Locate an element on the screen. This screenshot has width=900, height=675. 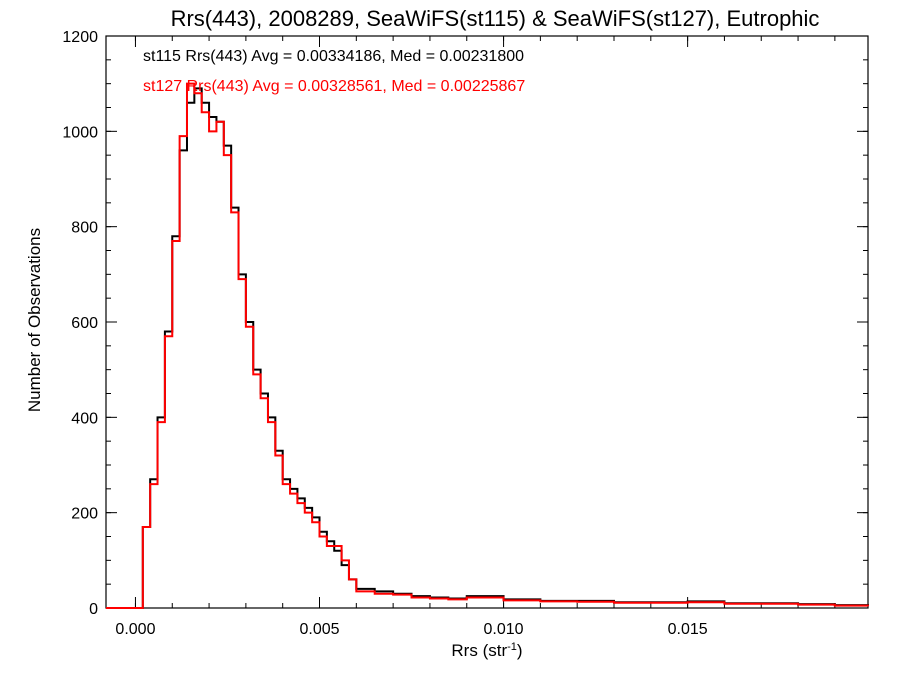
y-tick-label: 1200 is located at coordinates (80, 37).